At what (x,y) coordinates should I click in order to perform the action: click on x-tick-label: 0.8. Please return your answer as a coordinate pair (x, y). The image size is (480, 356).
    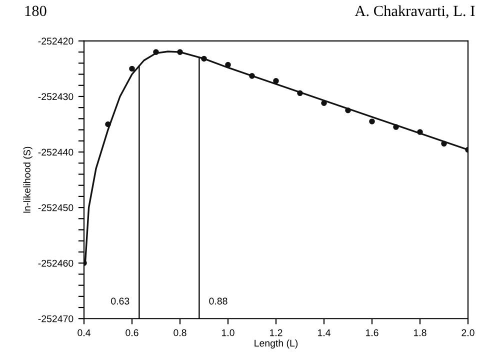
    Looking at the image, I should click on (180, 332).